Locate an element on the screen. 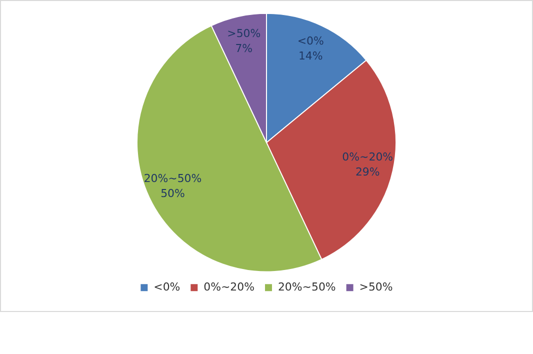 The height and width of the screenshot is (354, 533). slice-label: 0%~20% is located at coordinates (368, 157).